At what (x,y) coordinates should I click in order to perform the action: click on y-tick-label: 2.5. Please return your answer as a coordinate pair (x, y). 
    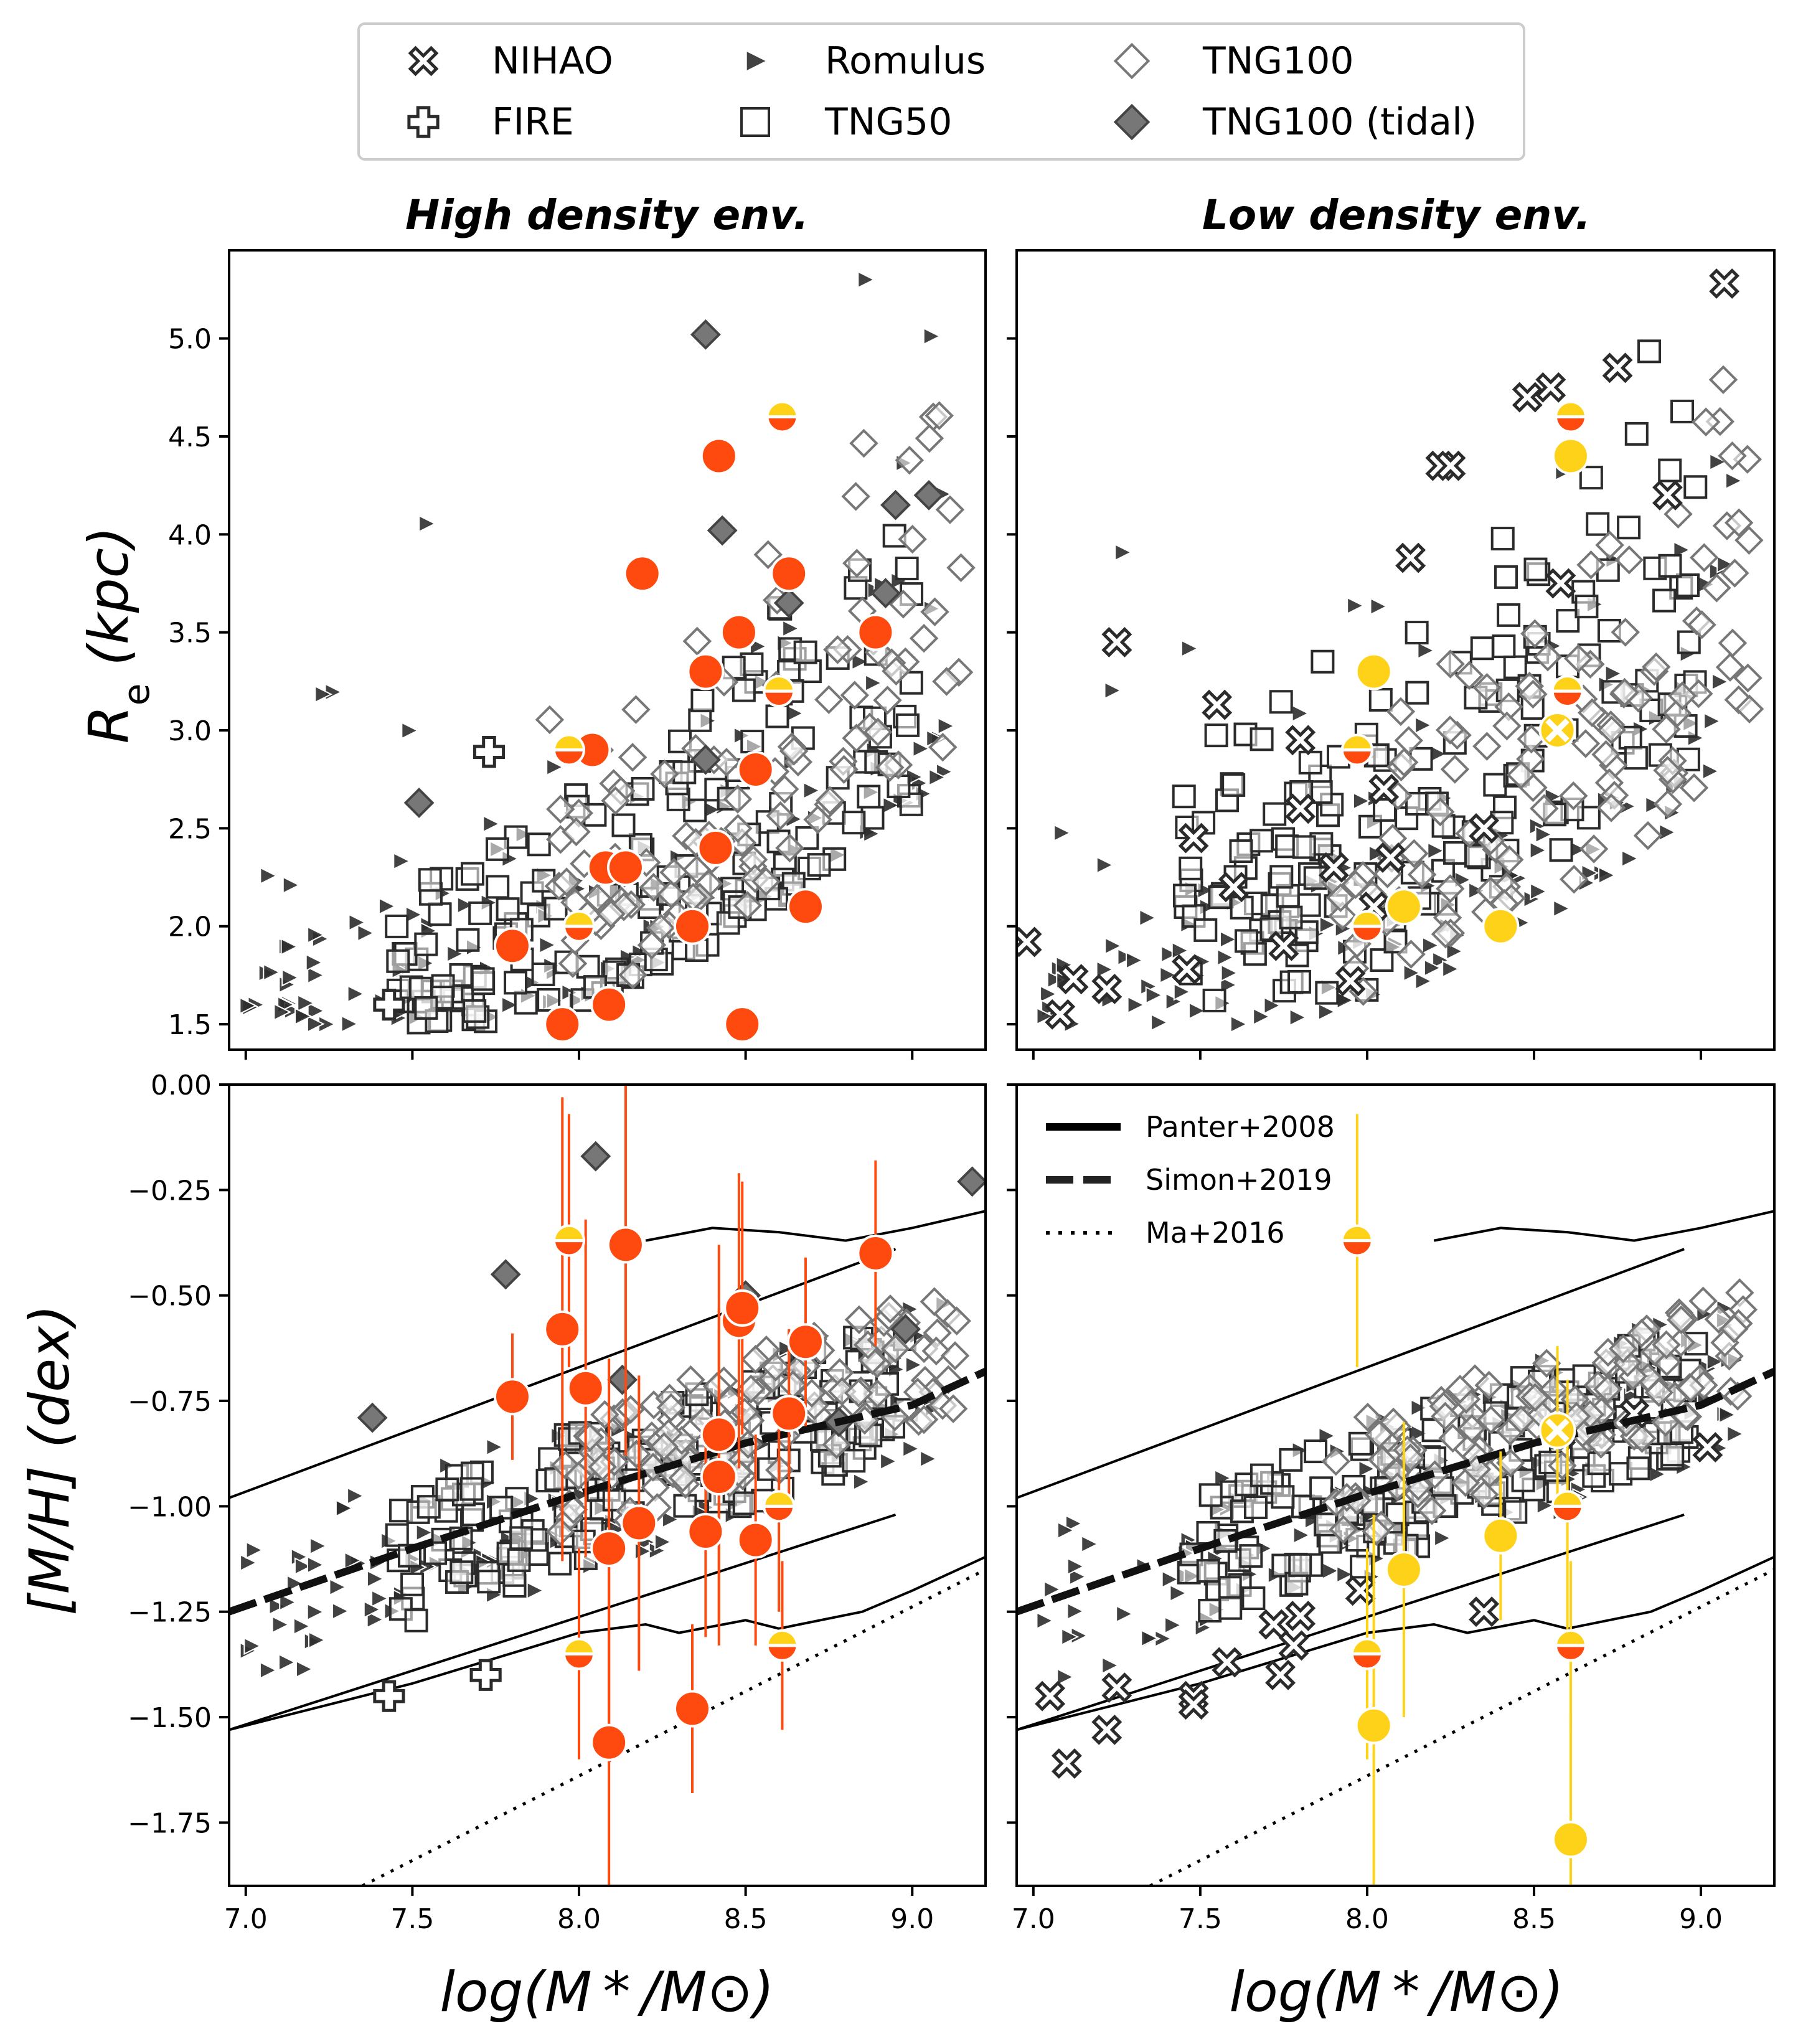
    Looking at the image, I should click on (190, 829).